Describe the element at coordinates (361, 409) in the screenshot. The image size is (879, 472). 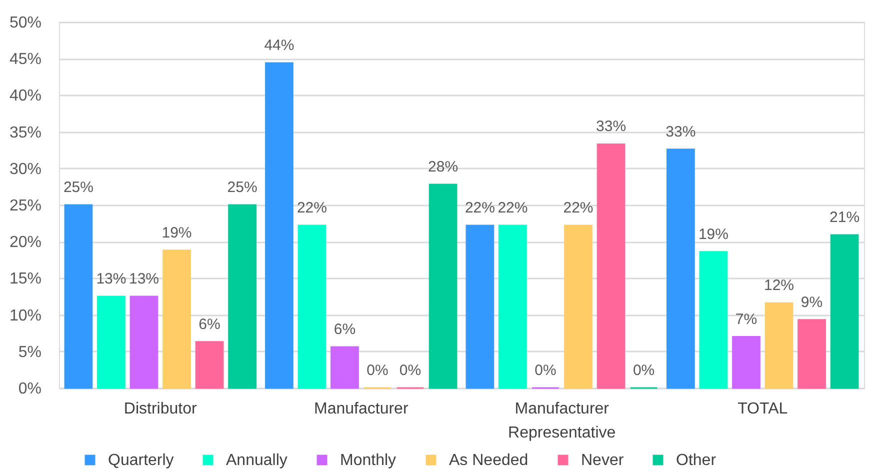
I see `x-tick-label: Manufacturer` at that location.